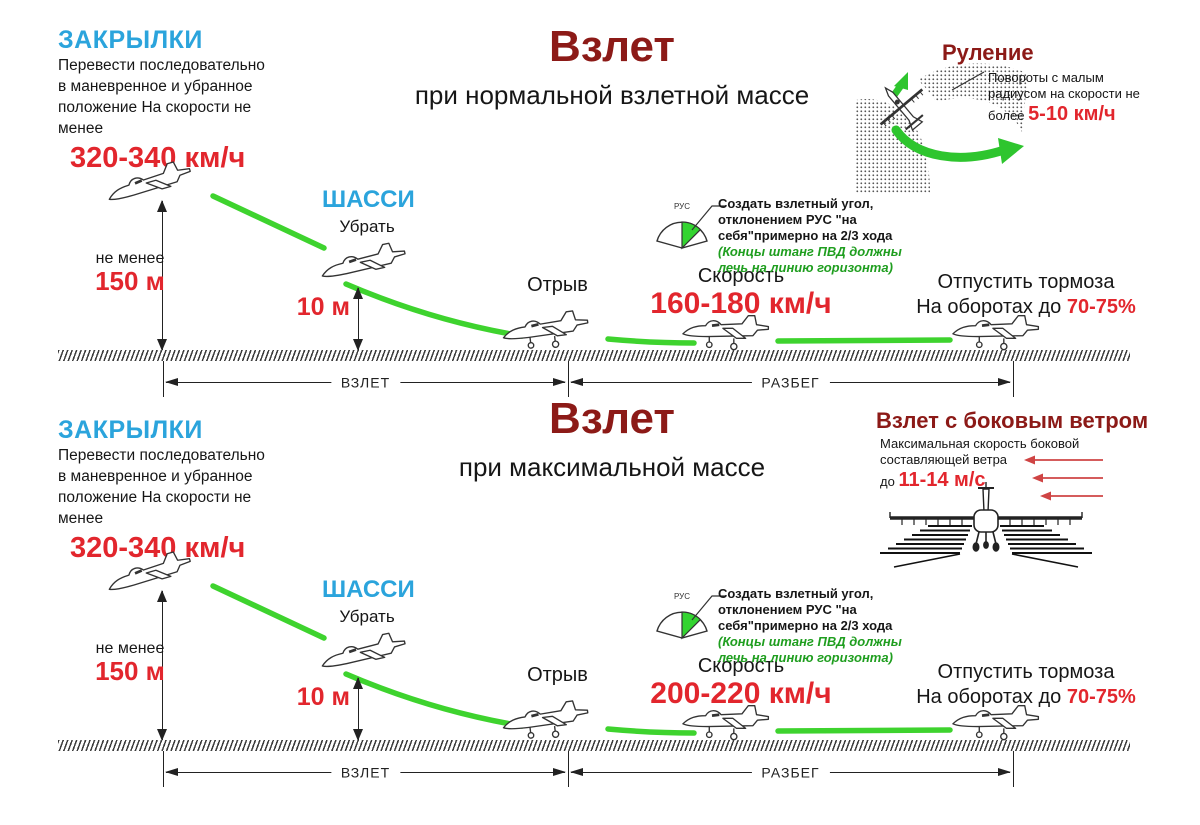 The width and height of the screenshot is (1200, 825). I want to click on speed-block: Скорость 200-220 км/ч, so click(741, 682).